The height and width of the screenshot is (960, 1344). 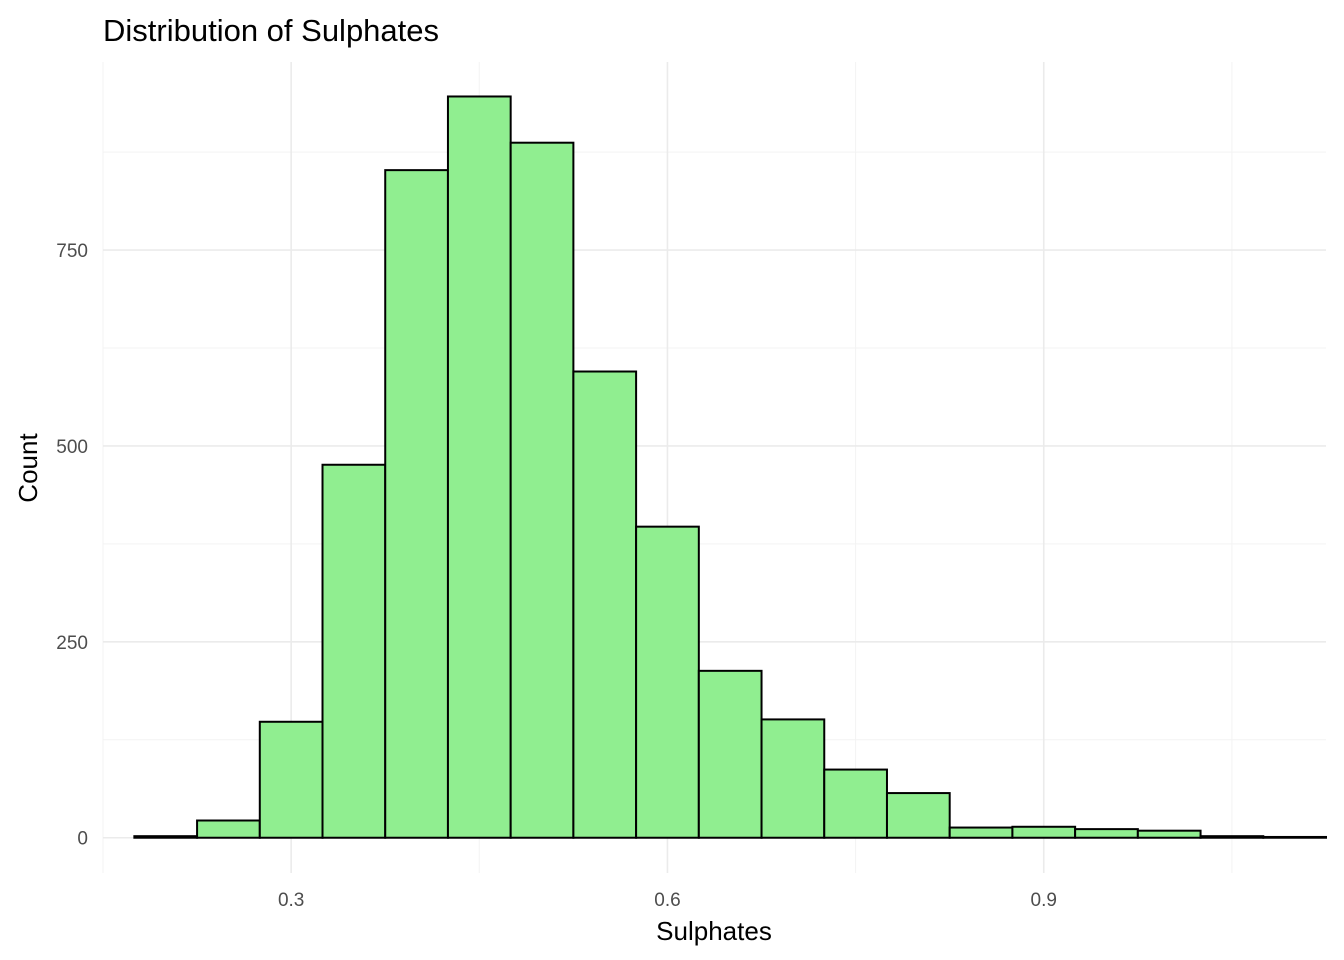 What do you see at coordinates (28, 468) in the screenshot?
I see `y-axis-title: Count` at bounding box center [28, 468].